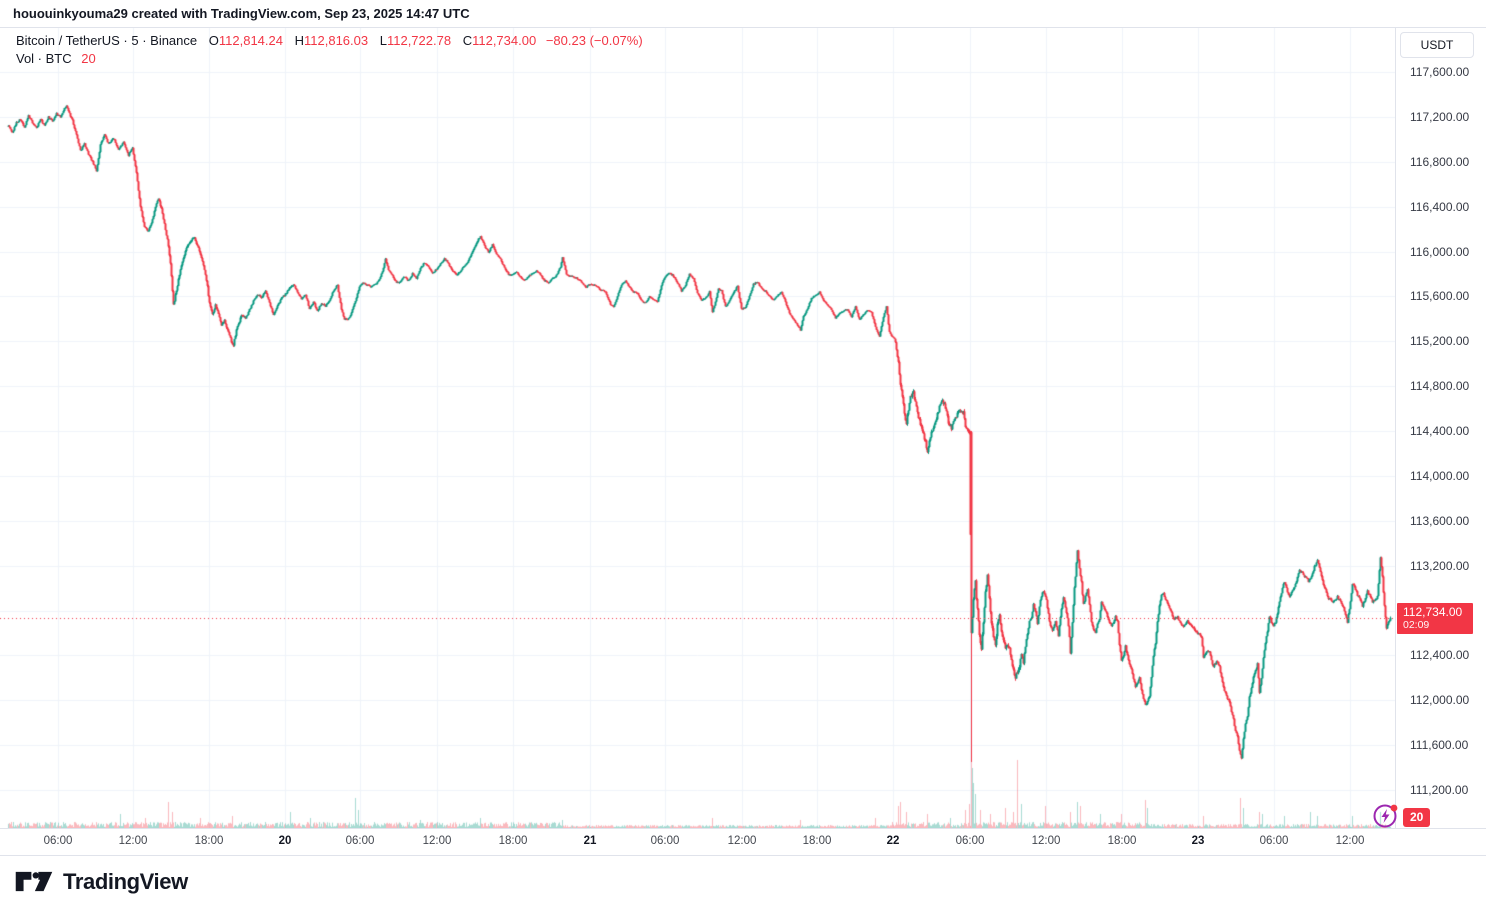 This screenshot has height=915, width=1486. Describe the element at coordinates (336, 40) in the screenshot. I see `high-value: 112,816.03` at that location.